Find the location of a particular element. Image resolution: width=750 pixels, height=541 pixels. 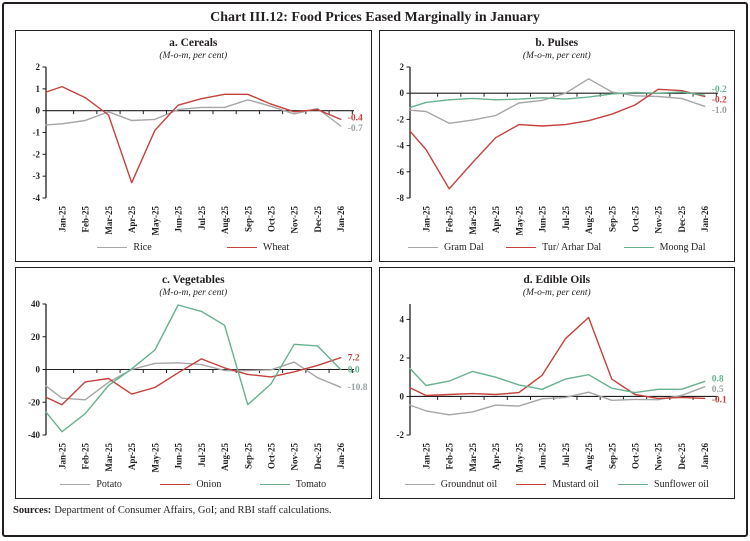

svg-text: -40 is located at coordinates (34, 435).